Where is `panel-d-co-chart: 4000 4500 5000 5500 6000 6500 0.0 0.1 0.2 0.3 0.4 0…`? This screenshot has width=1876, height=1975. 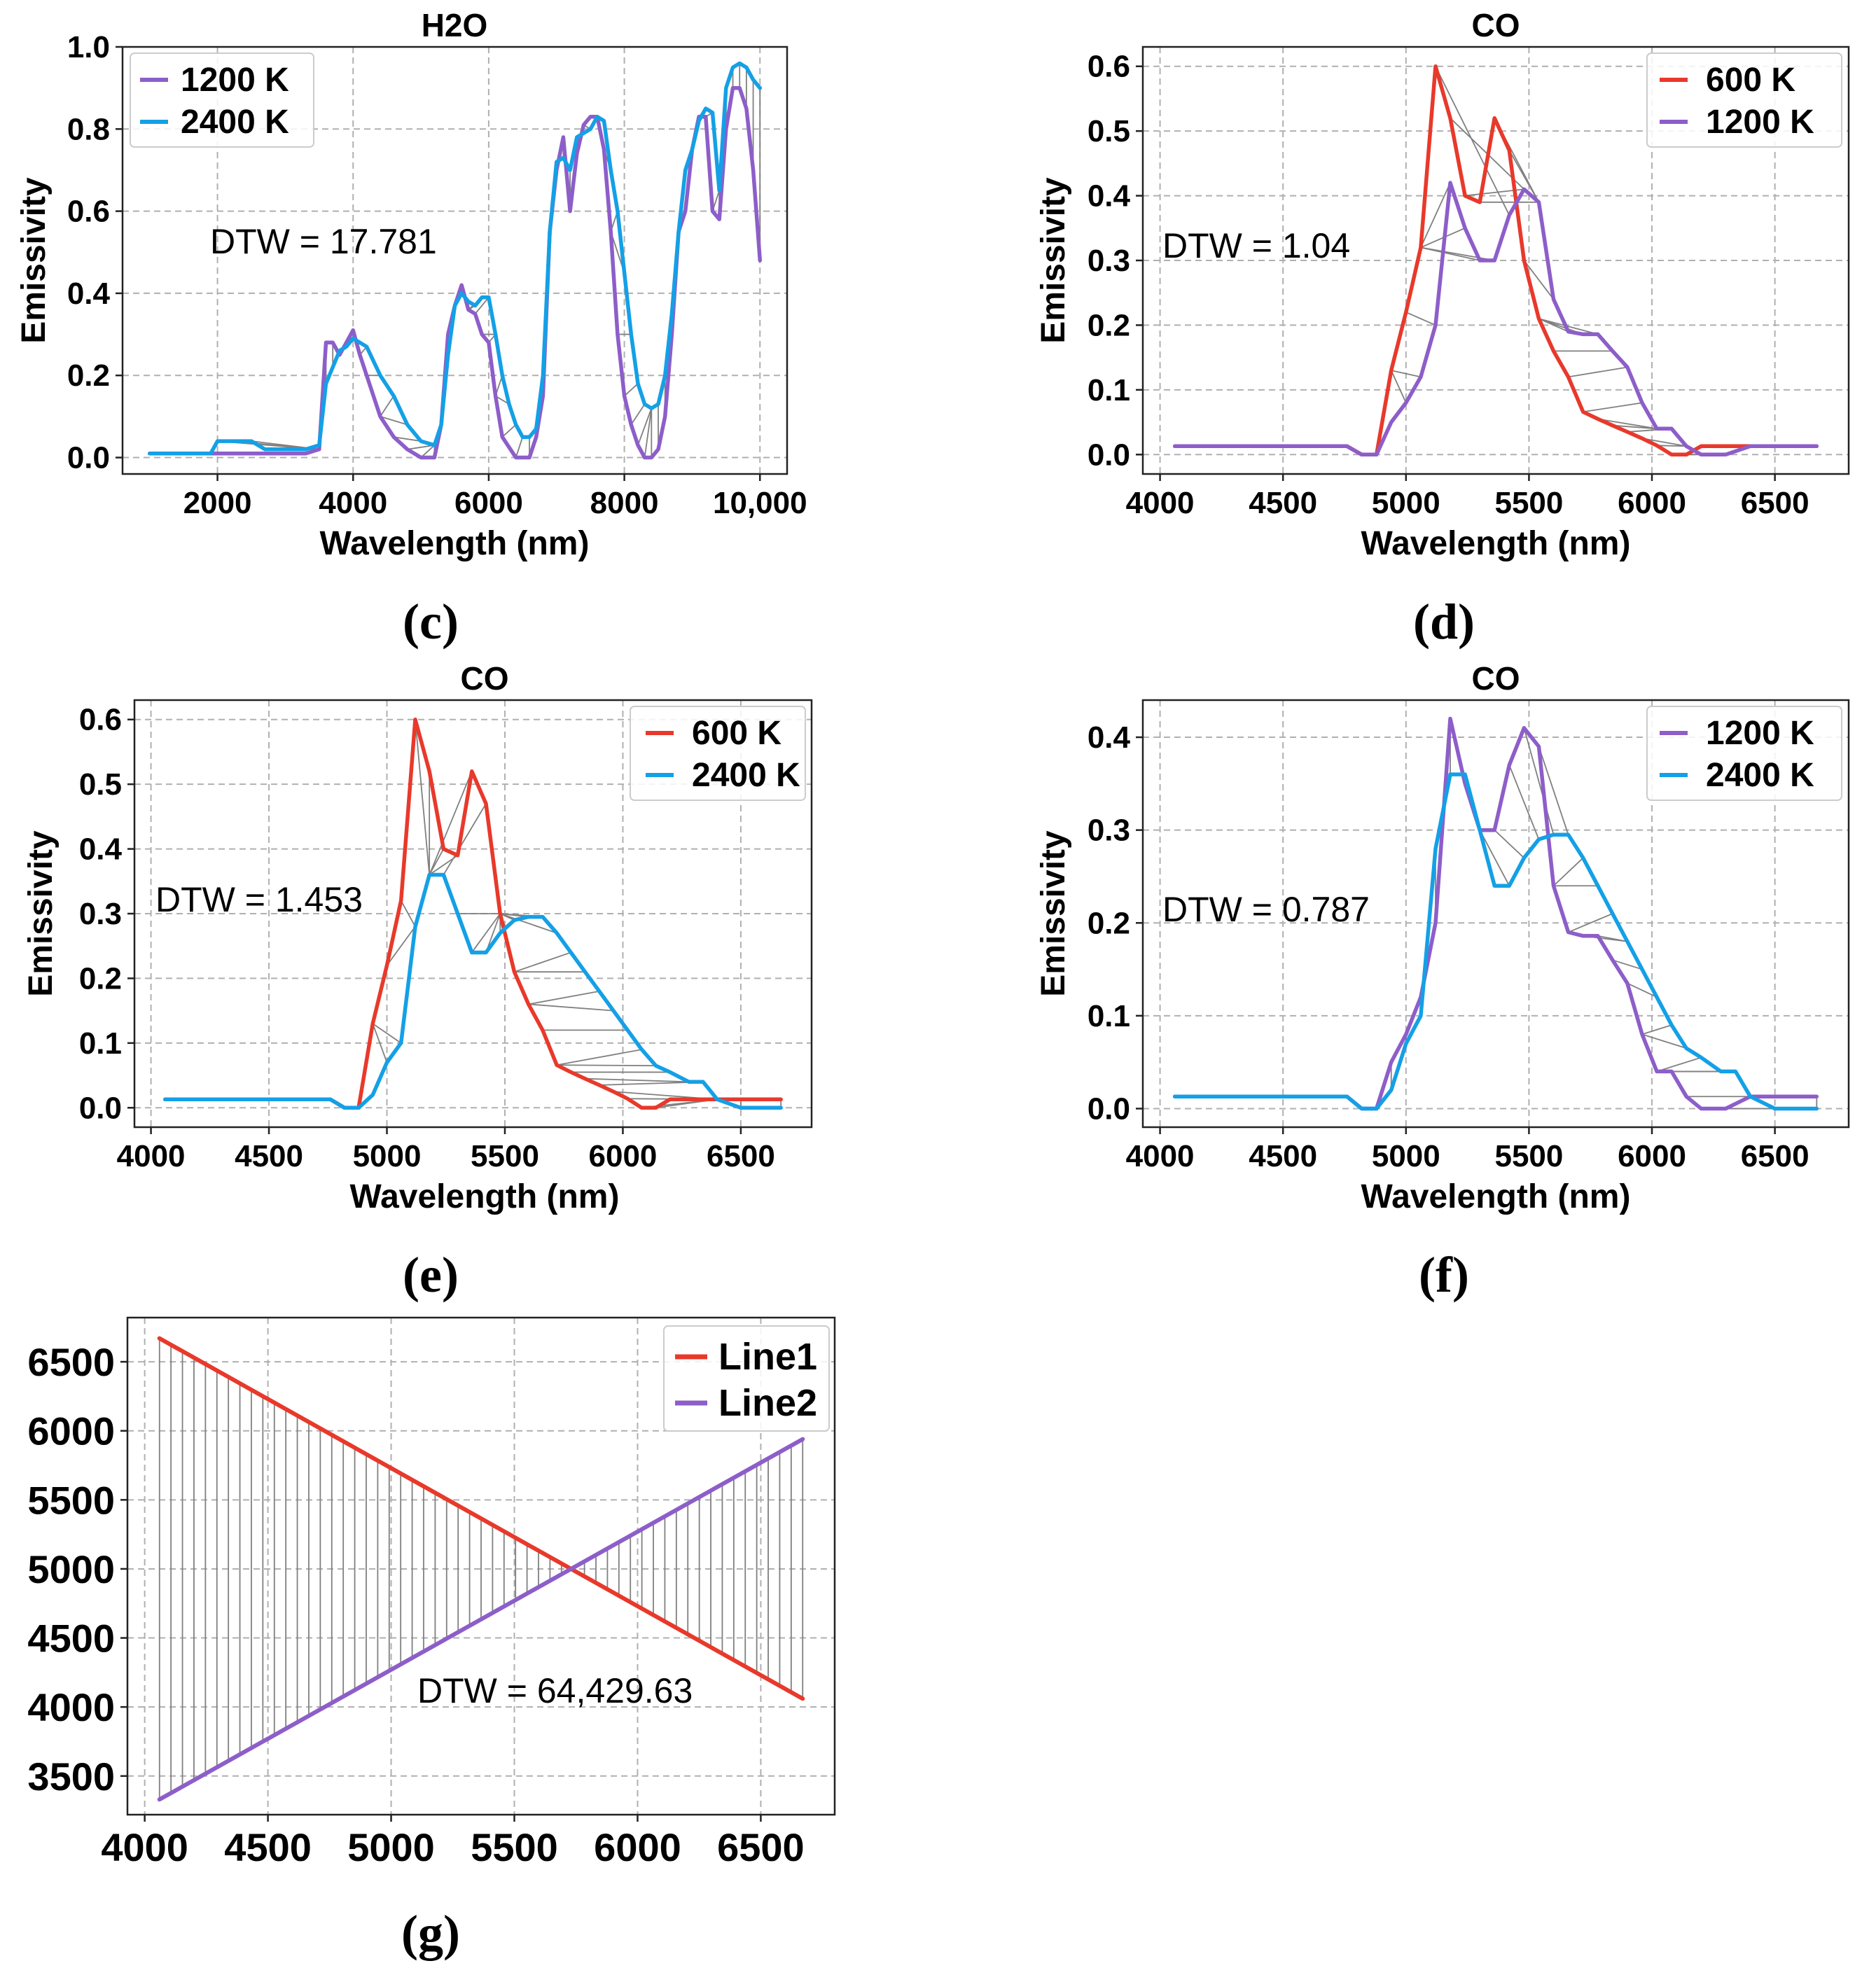 panel-d-co-chart: 4000 4500 5000 5500 6000 6500 0.0 0.1 0.2 0.3 0.4 0… is located at coordinates (1442, 328).